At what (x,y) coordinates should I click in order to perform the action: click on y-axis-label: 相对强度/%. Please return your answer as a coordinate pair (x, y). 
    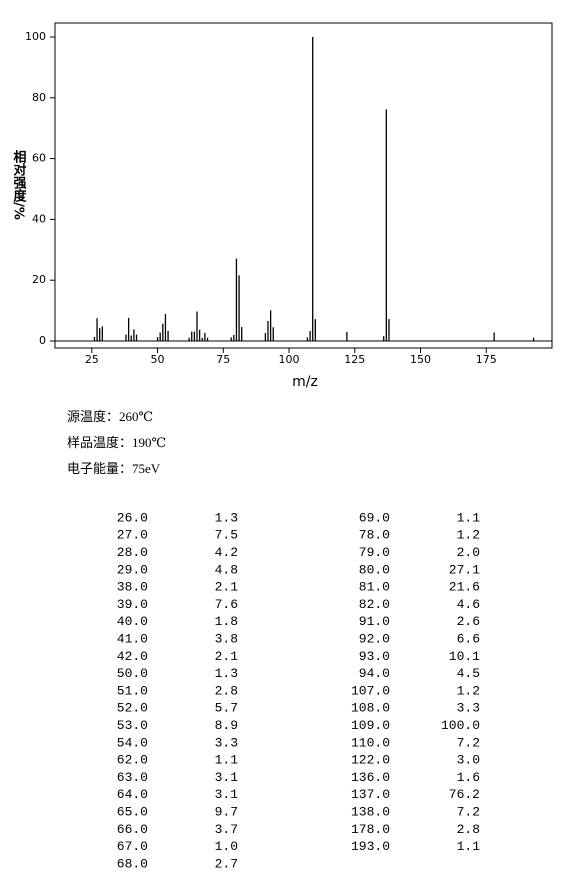
    Looking at the image, I should click on (19, 185).